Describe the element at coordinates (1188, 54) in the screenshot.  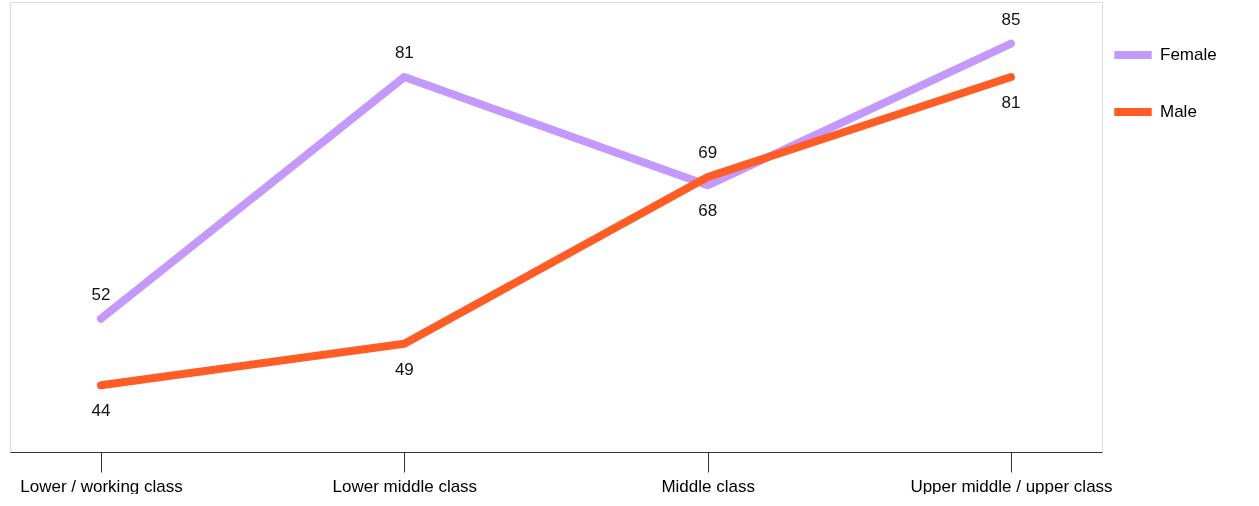
I see `legend-label: Female` at that location.